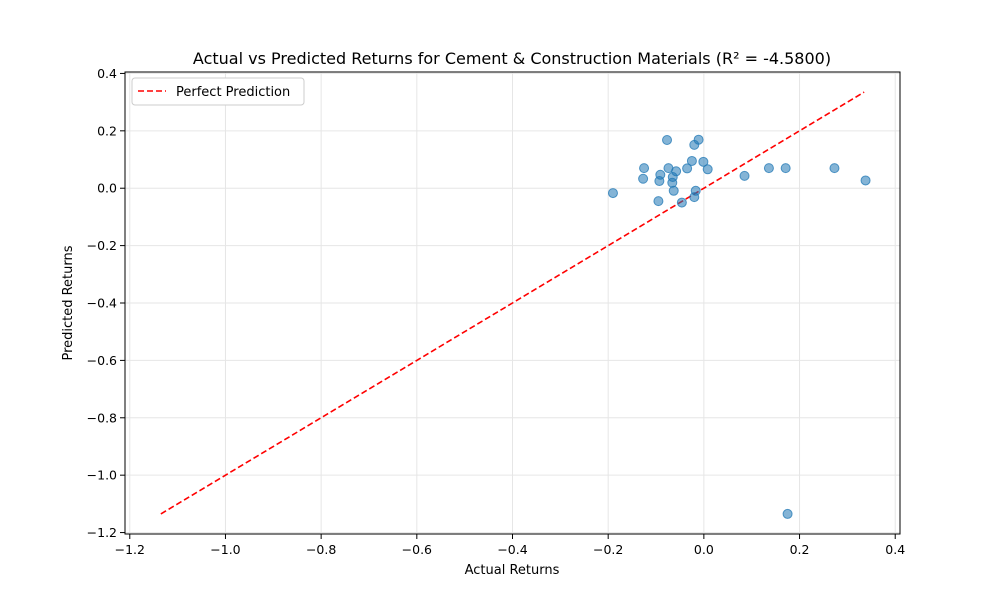 The width and height of the screenshot is (1000, 600). I want to click on y-tick-label: −1.0, so click(102, 475).